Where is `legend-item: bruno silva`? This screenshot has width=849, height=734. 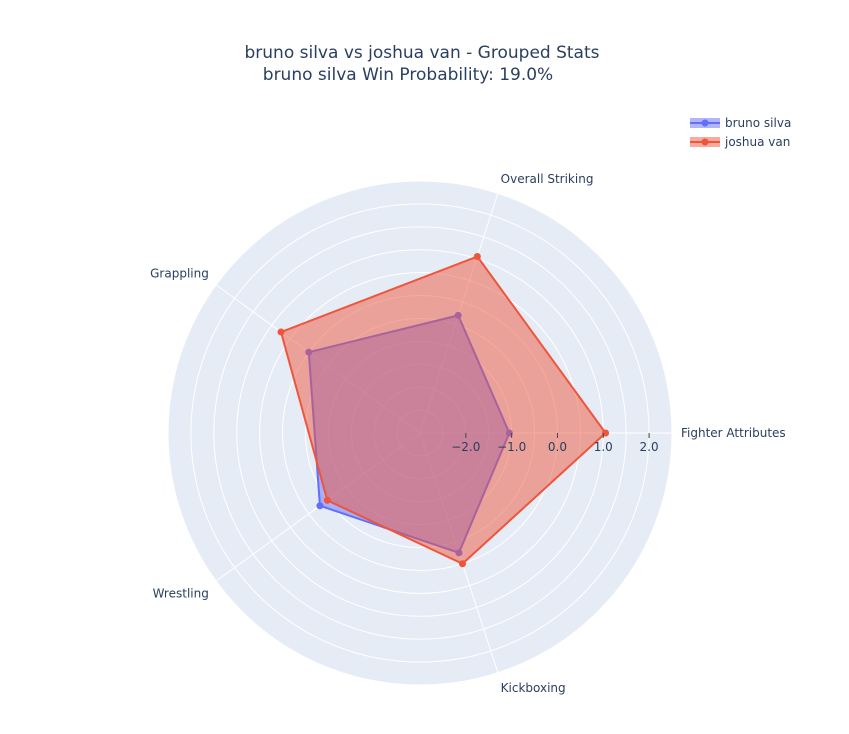 legend-item: bruno silva is located at coordinates (740, 123).